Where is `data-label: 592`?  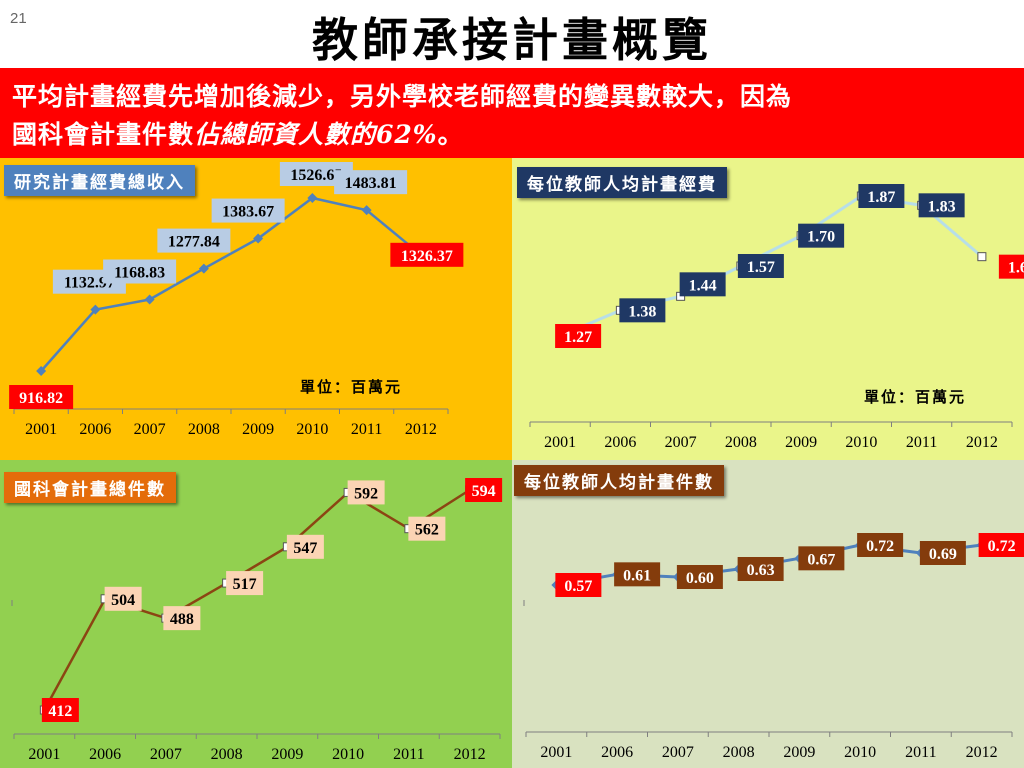
data-label: 592 is located at coordinates (366, 492).